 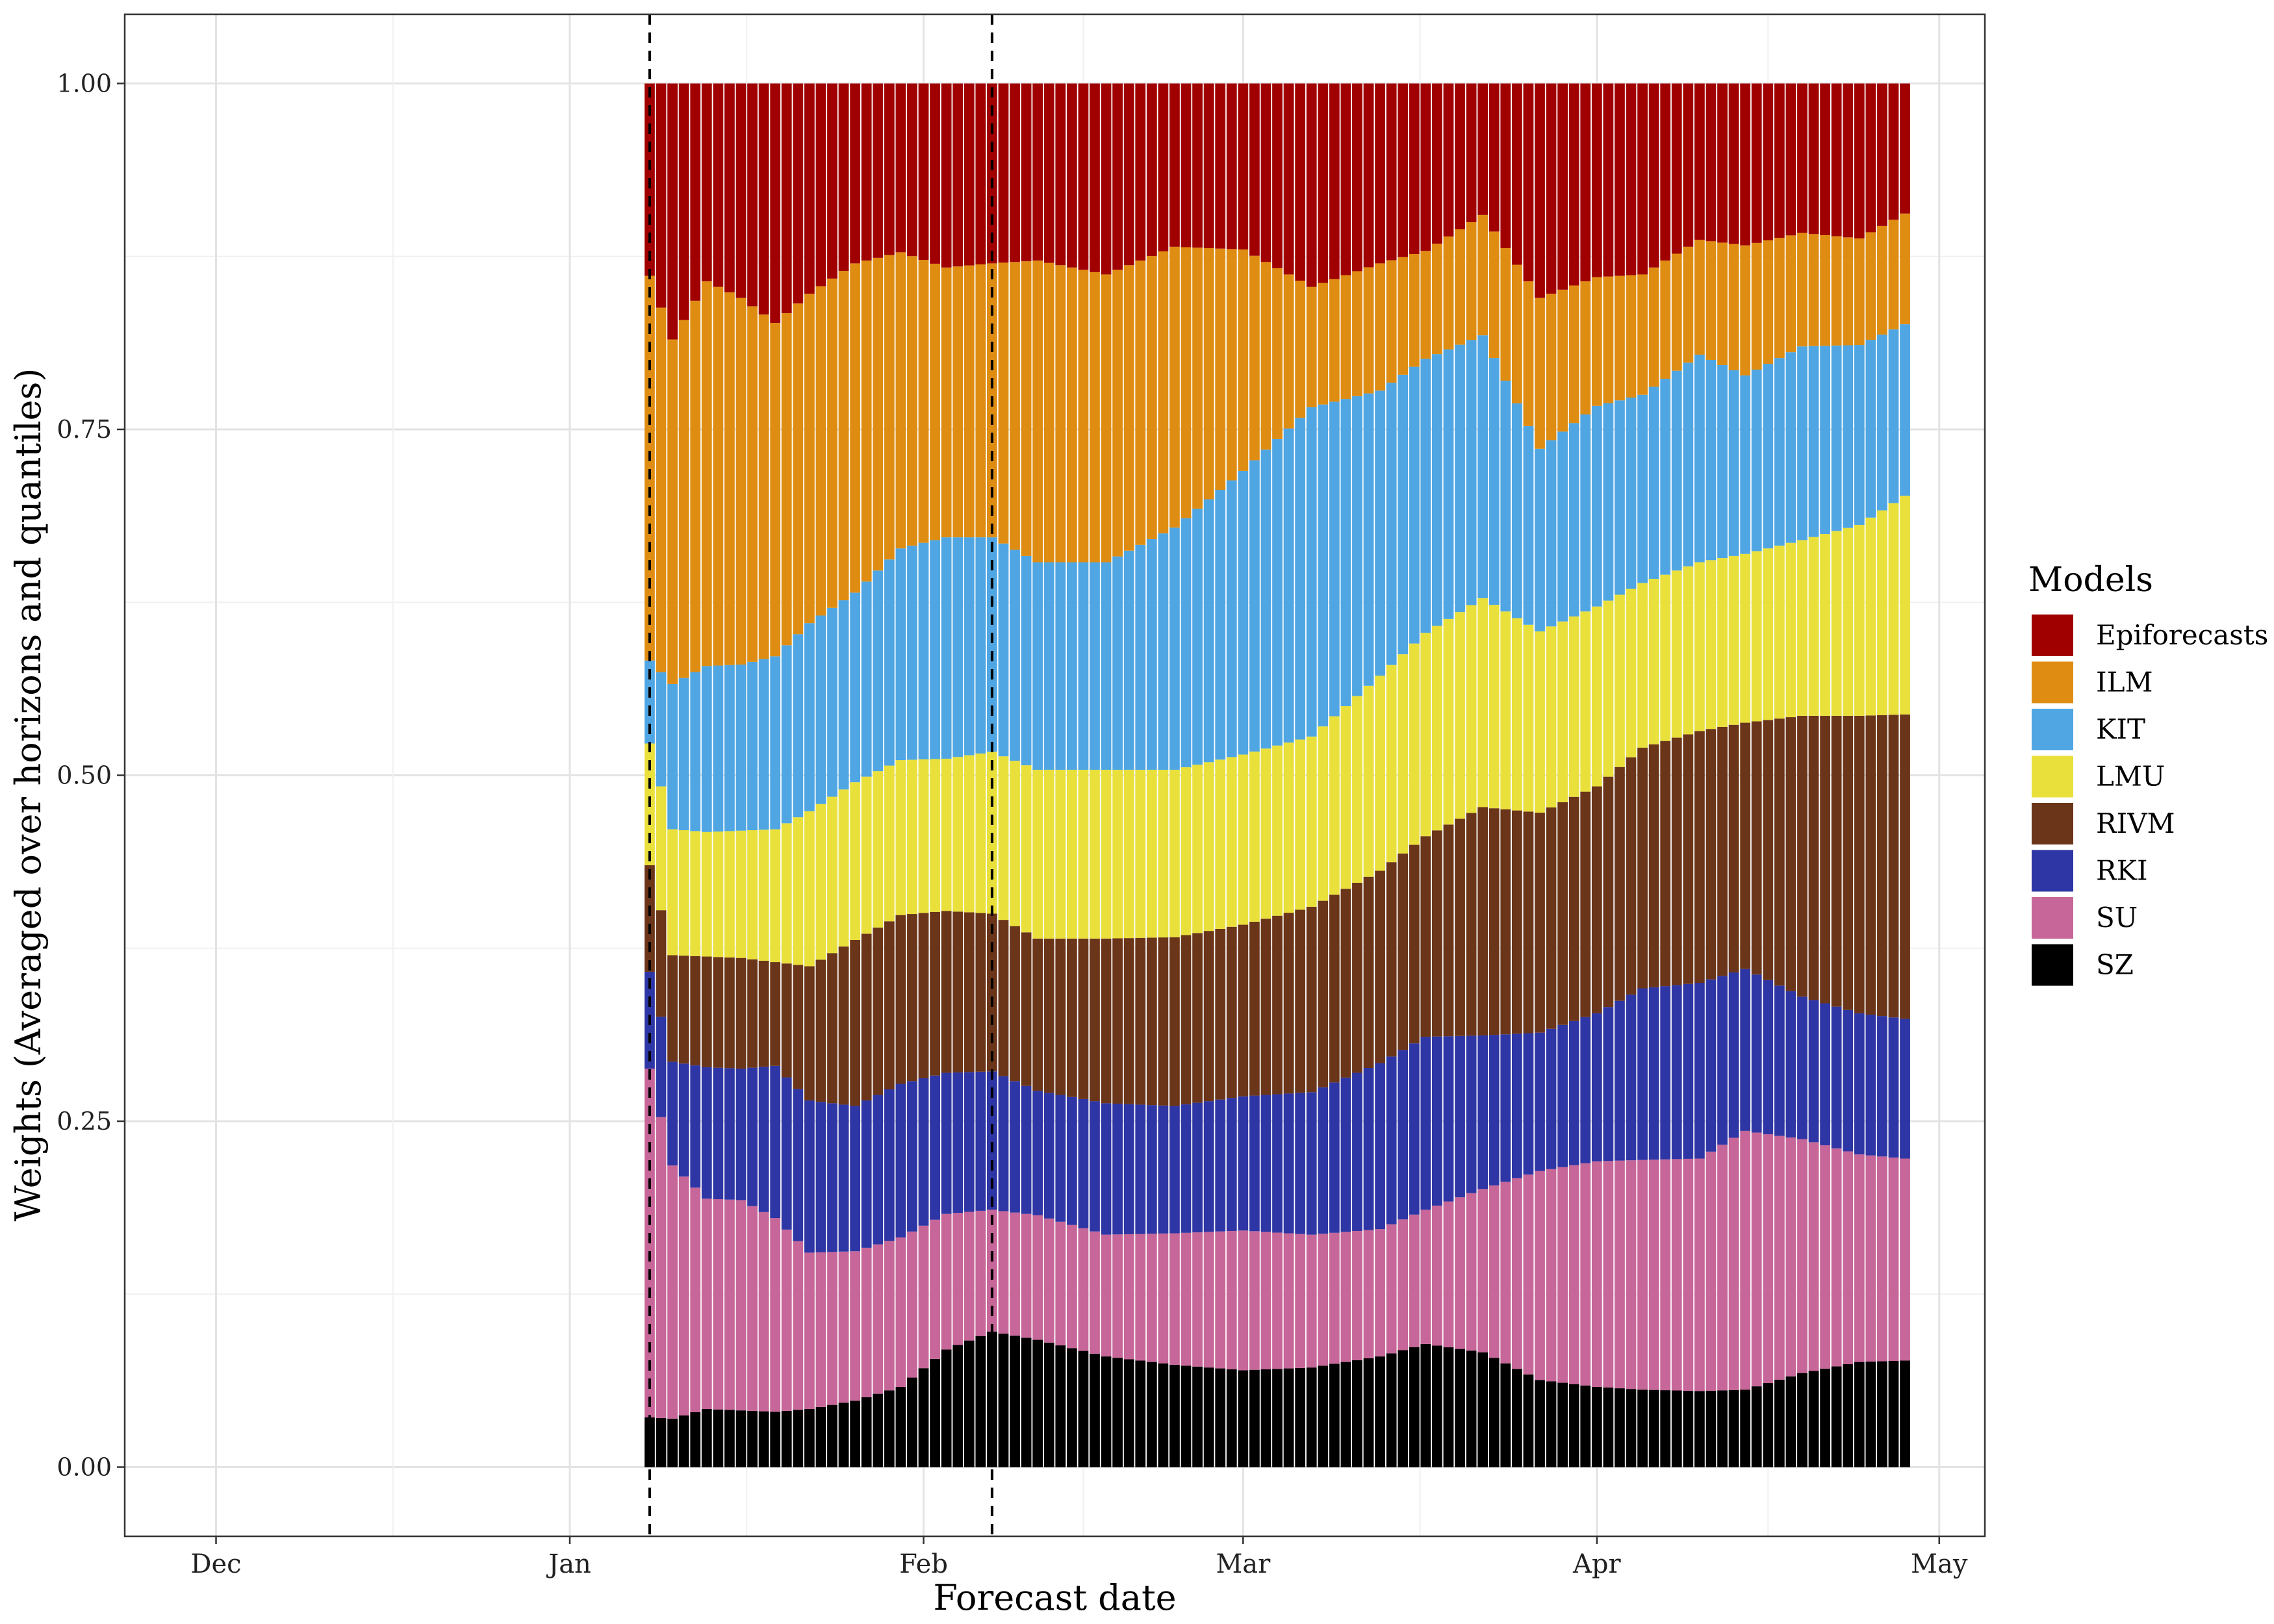 What do you see at coordinates (2130, 777) in the screenshot?
I see `legend-label-lmu: LMU` at bounding box center [2130, 777].